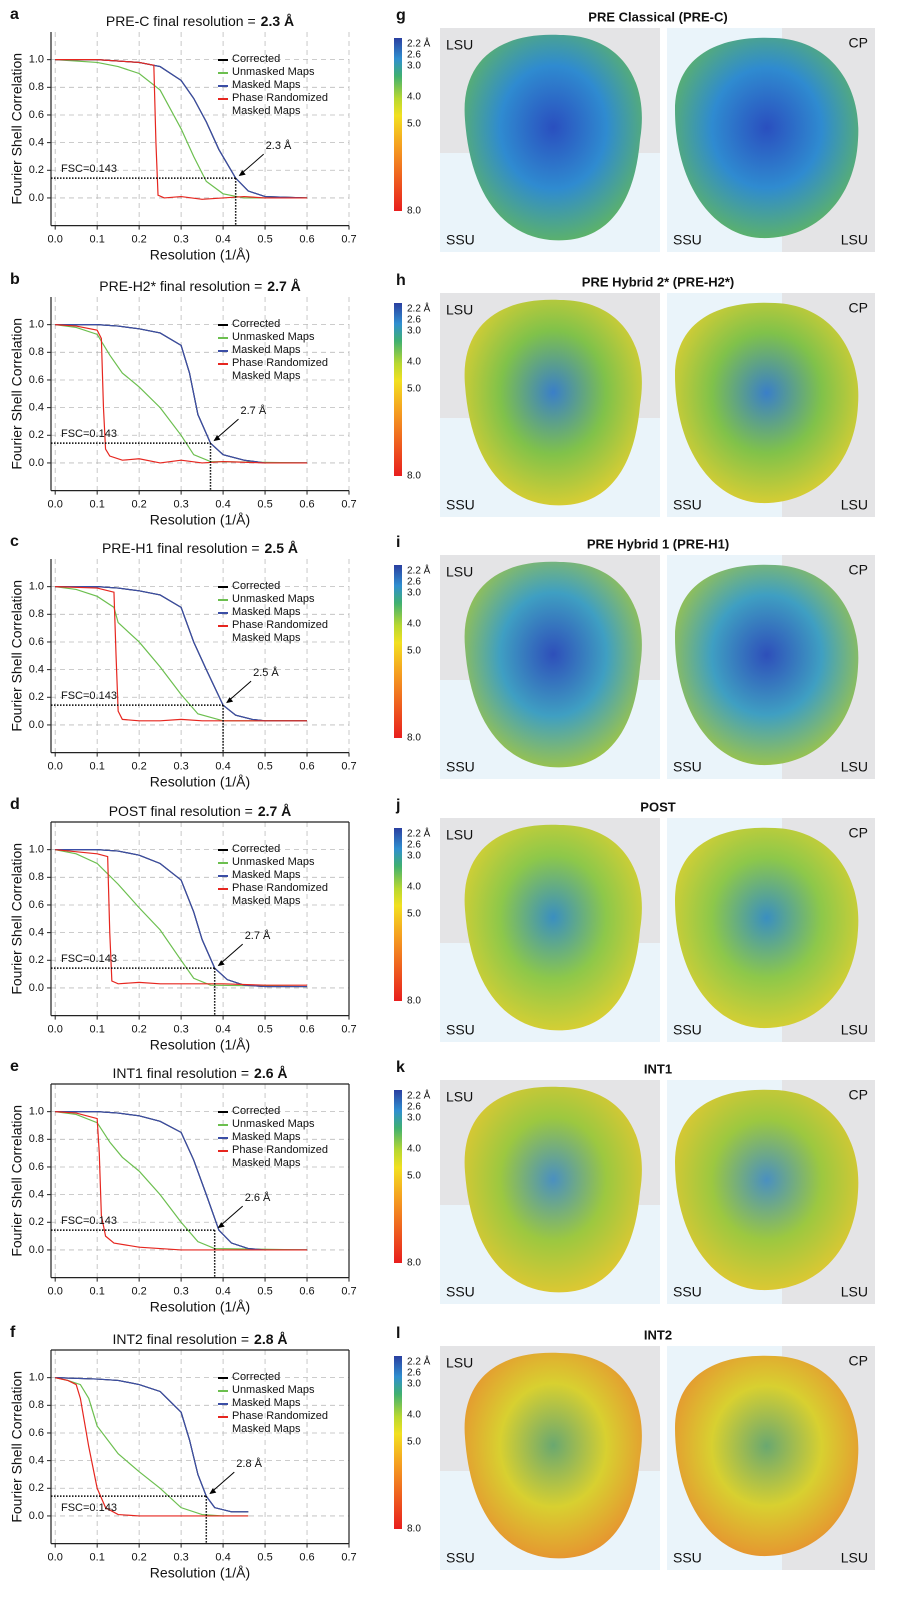 The image size is (905, 1621). I want to click on title-text: POST final resolution =, so click(181, 811).